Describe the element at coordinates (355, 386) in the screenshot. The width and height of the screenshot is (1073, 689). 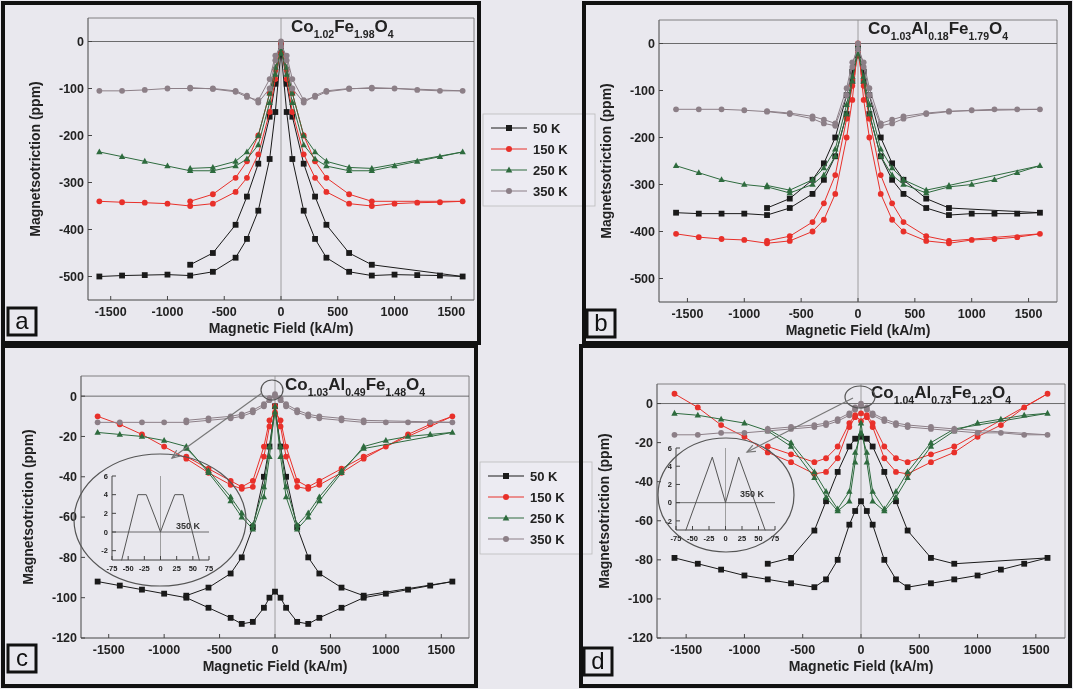
I see `chart-title: Co$_{1.03}$Al$_{0.49}$Fe$_{1.48}$O$_{4}$` at that location.